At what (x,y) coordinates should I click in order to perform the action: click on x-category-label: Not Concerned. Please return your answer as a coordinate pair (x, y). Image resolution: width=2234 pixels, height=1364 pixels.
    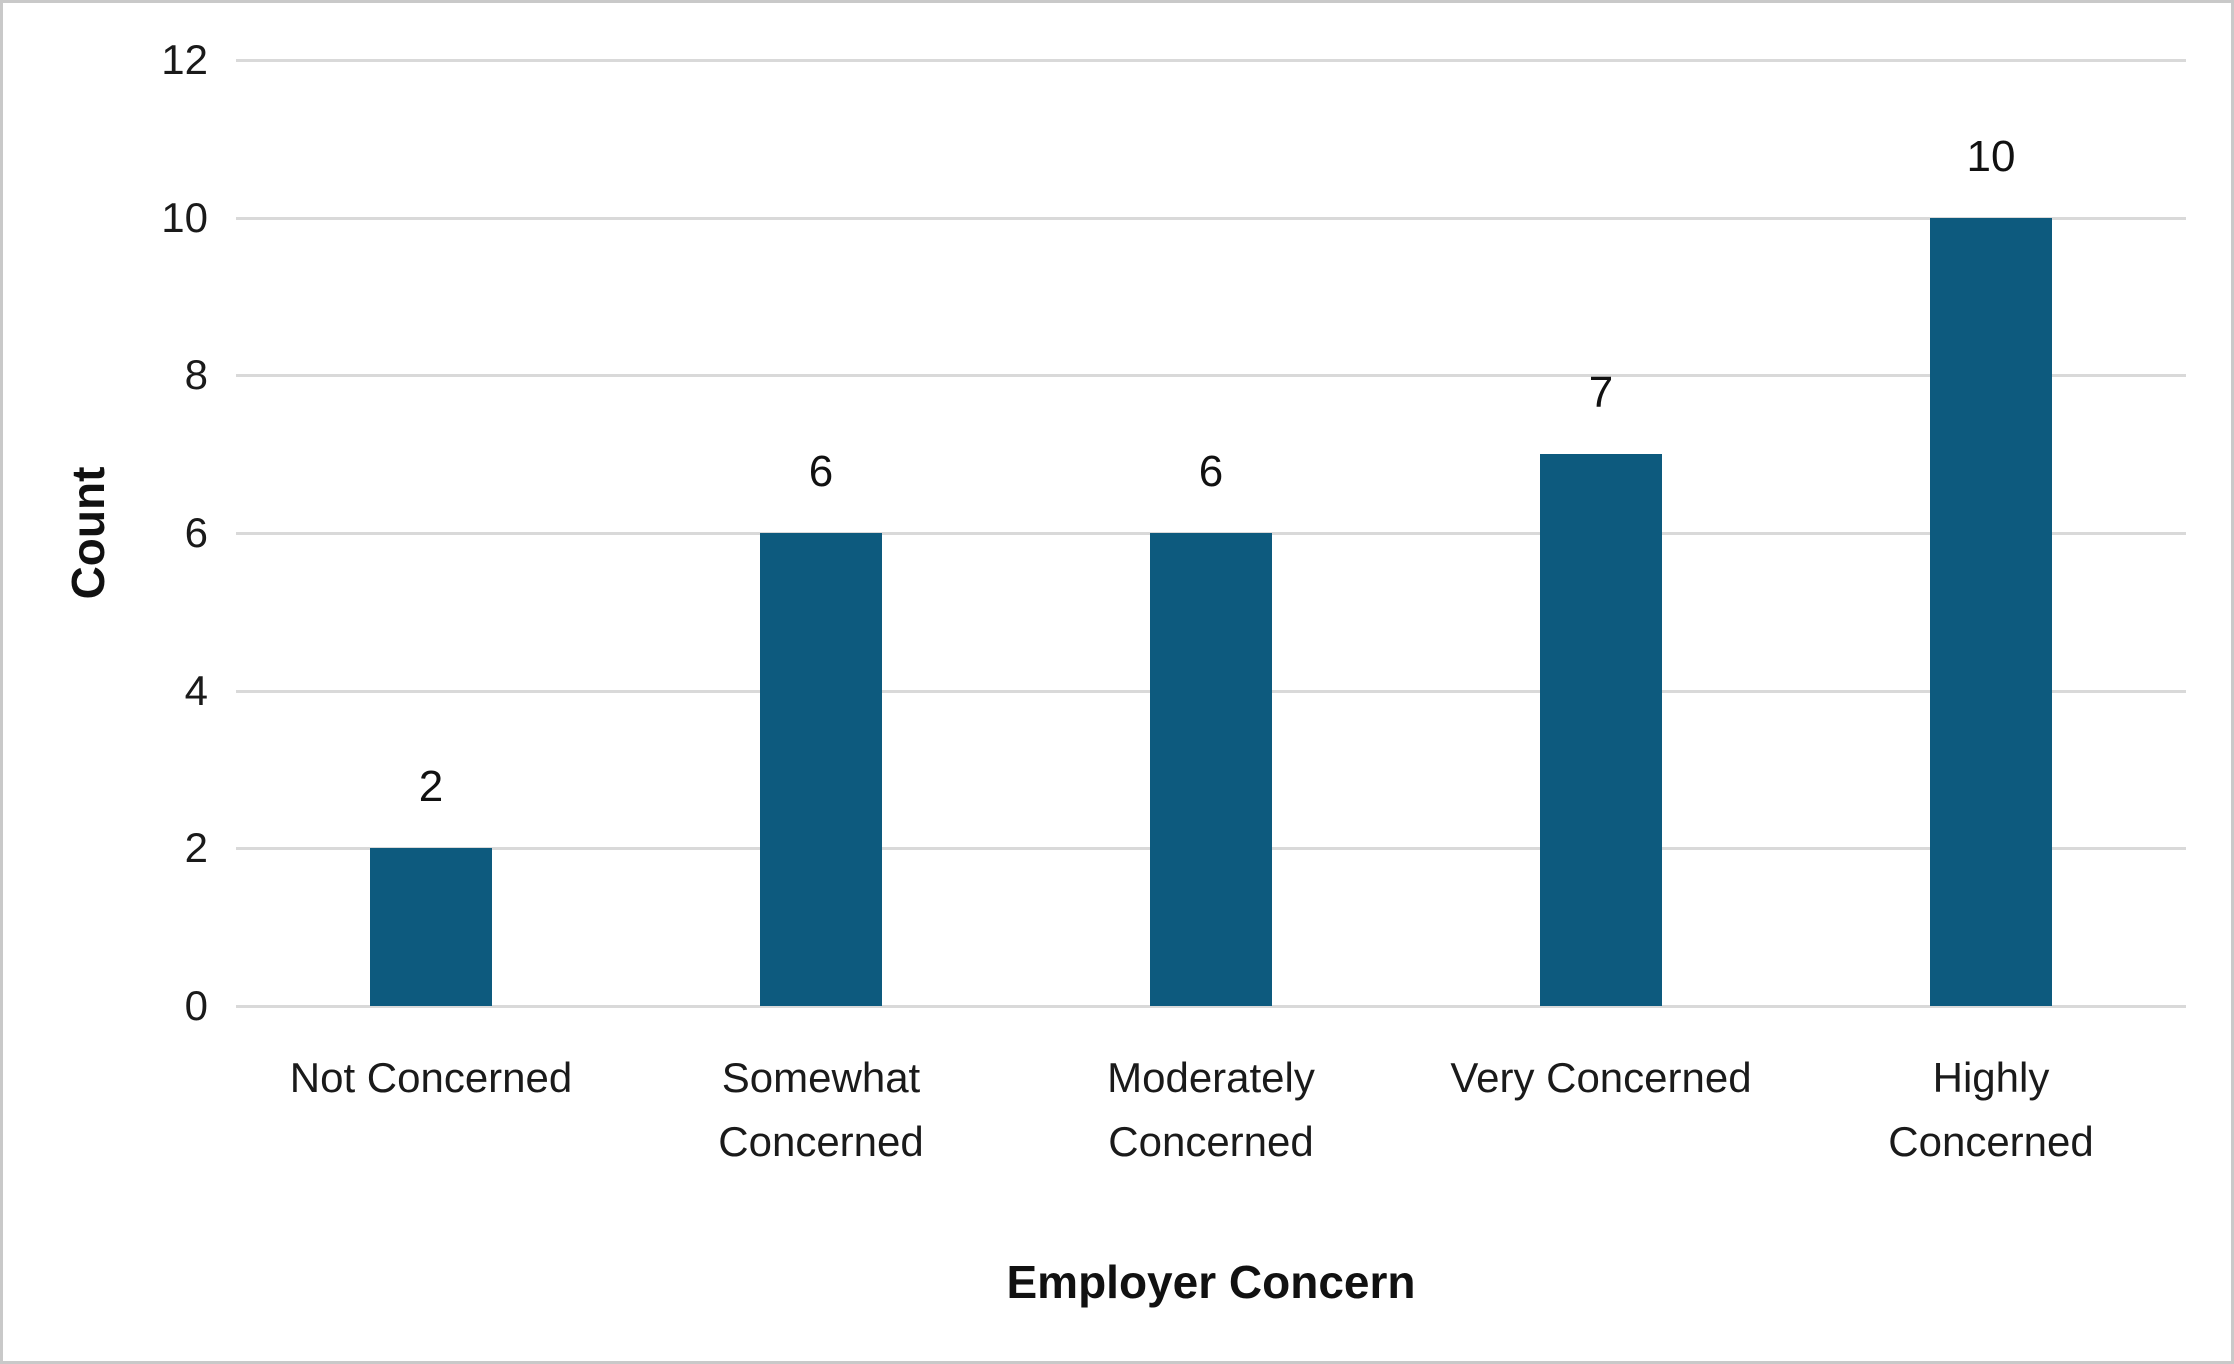
    Looking at the image, I should click on (431, 1077).